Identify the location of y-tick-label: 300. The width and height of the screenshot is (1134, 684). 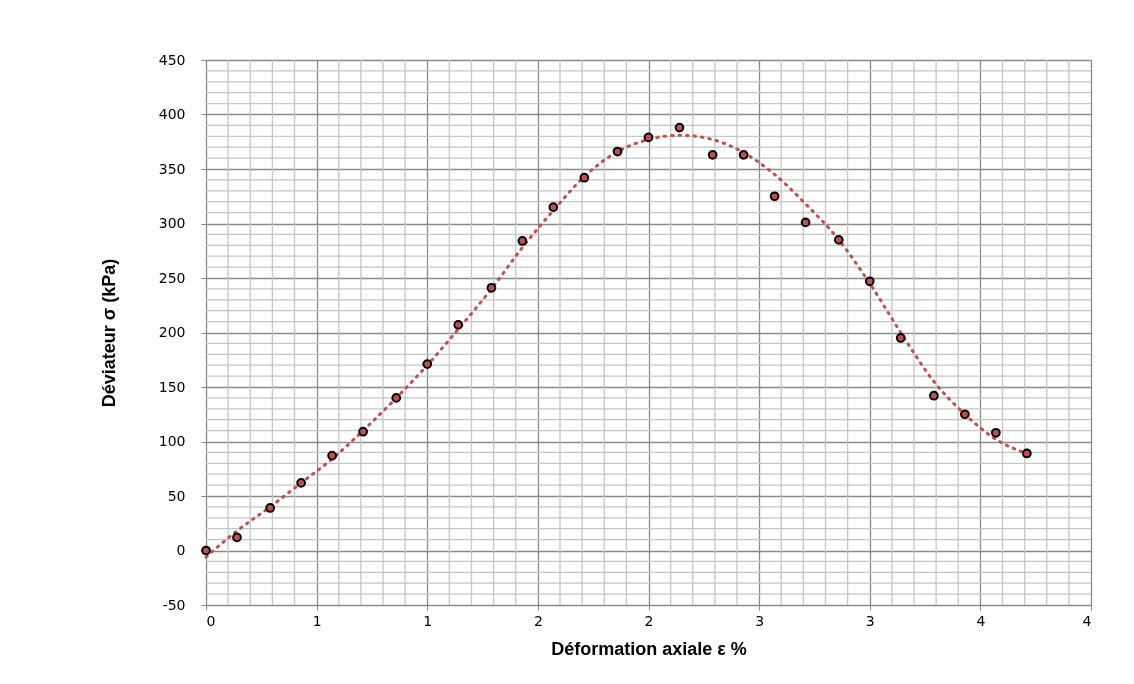
(172, 223).